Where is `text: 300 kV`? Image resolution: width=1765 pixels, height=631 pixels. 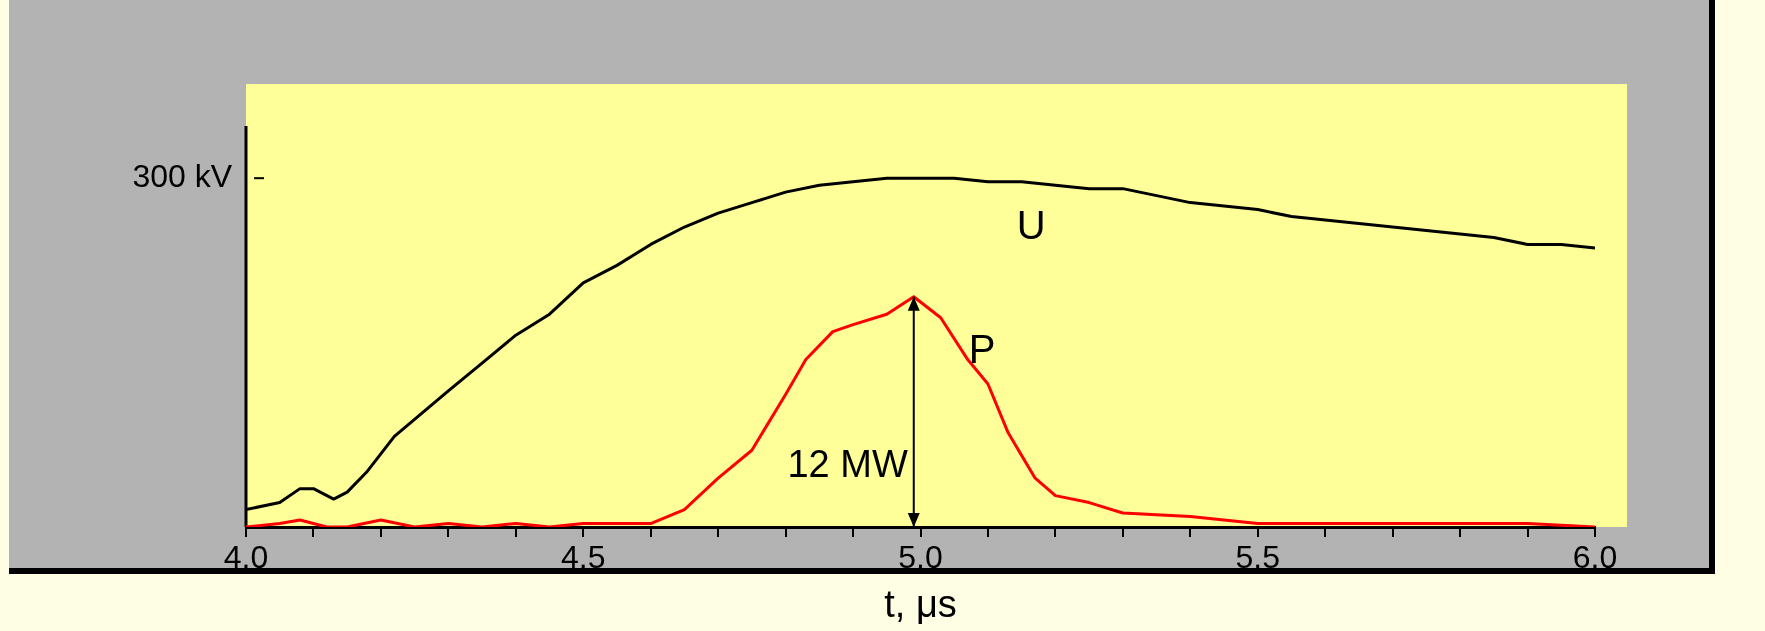
text: 300 kV is located at coordinates (182, 176).